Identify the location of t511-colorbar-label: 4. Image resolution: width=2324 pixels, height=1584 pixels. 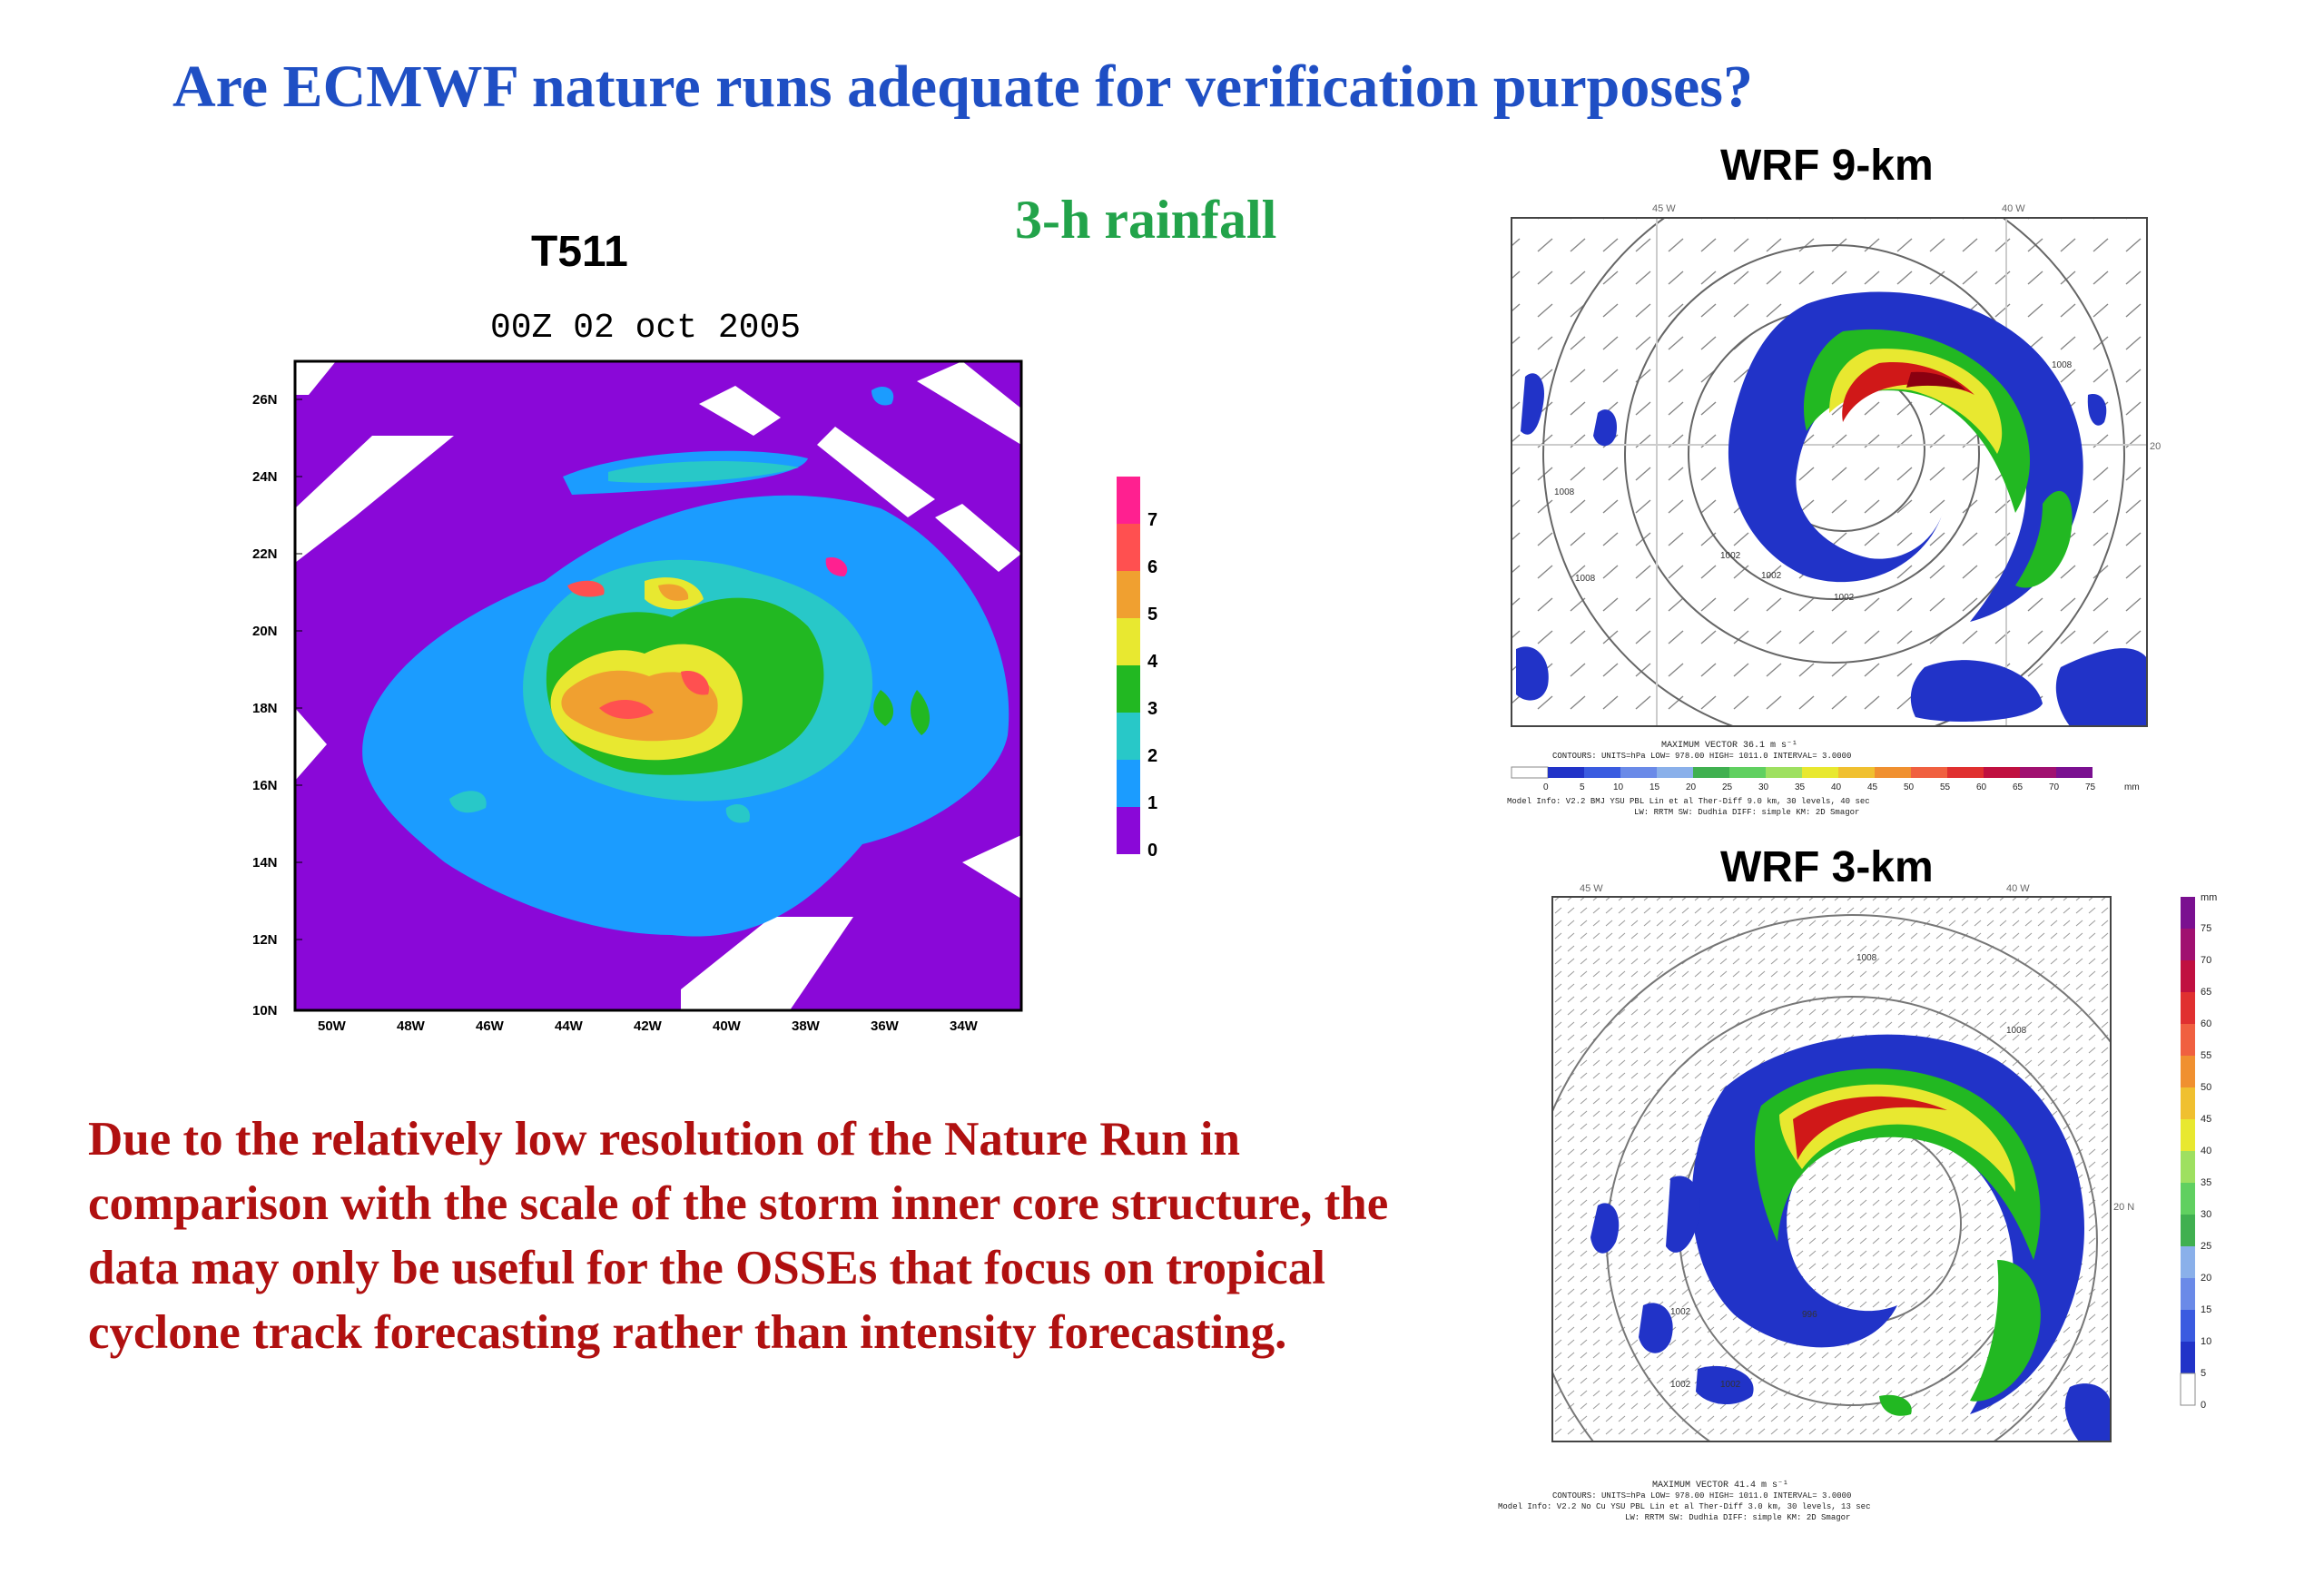
(1152, 662).